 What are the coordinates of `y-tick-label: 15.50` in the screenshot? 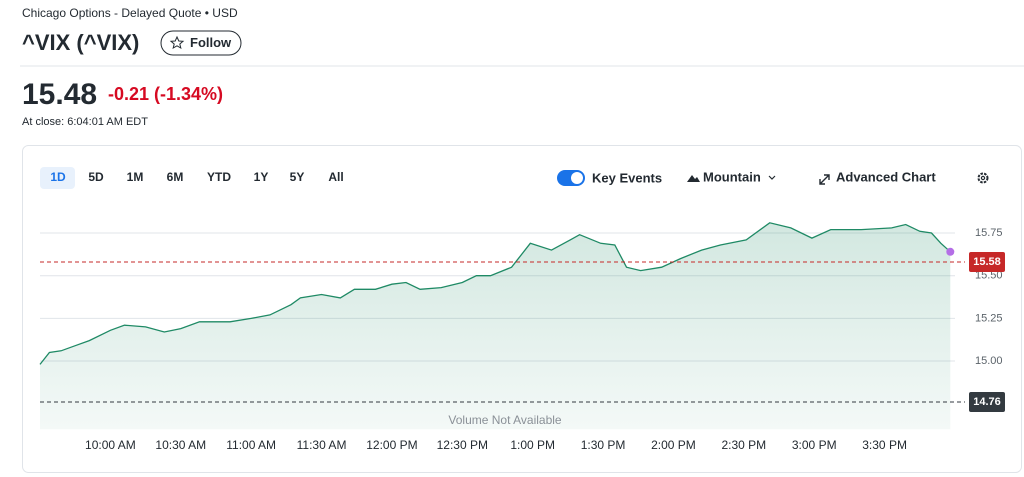 It's located at (989, 276).